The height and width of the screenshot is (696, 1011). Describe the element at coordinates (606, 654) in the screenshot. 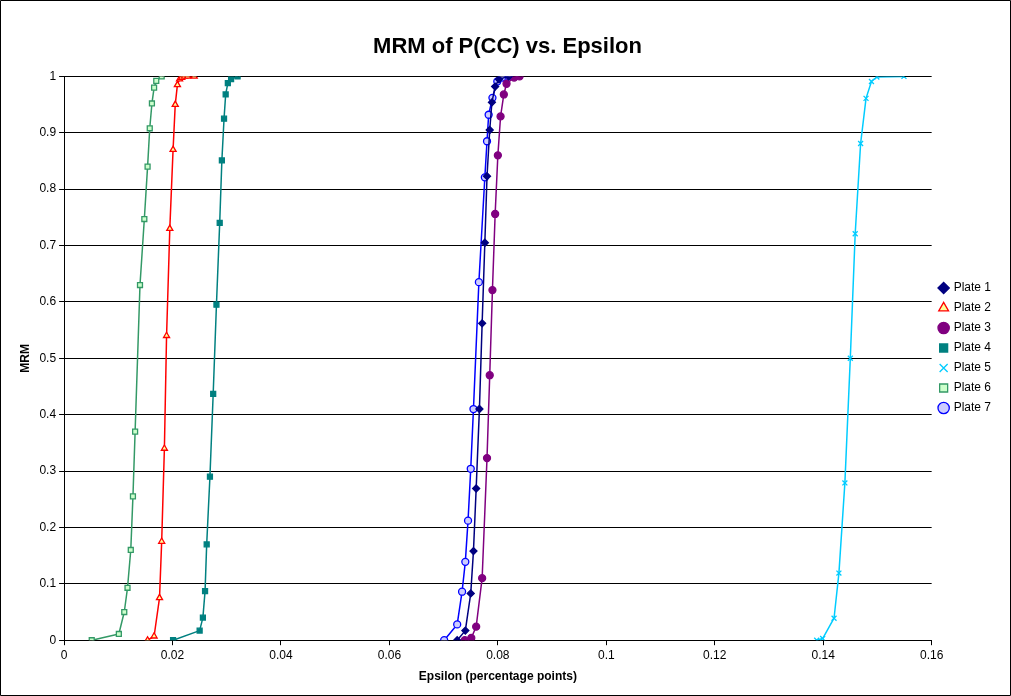

I see `x-tick-label: 0.1` at that location.